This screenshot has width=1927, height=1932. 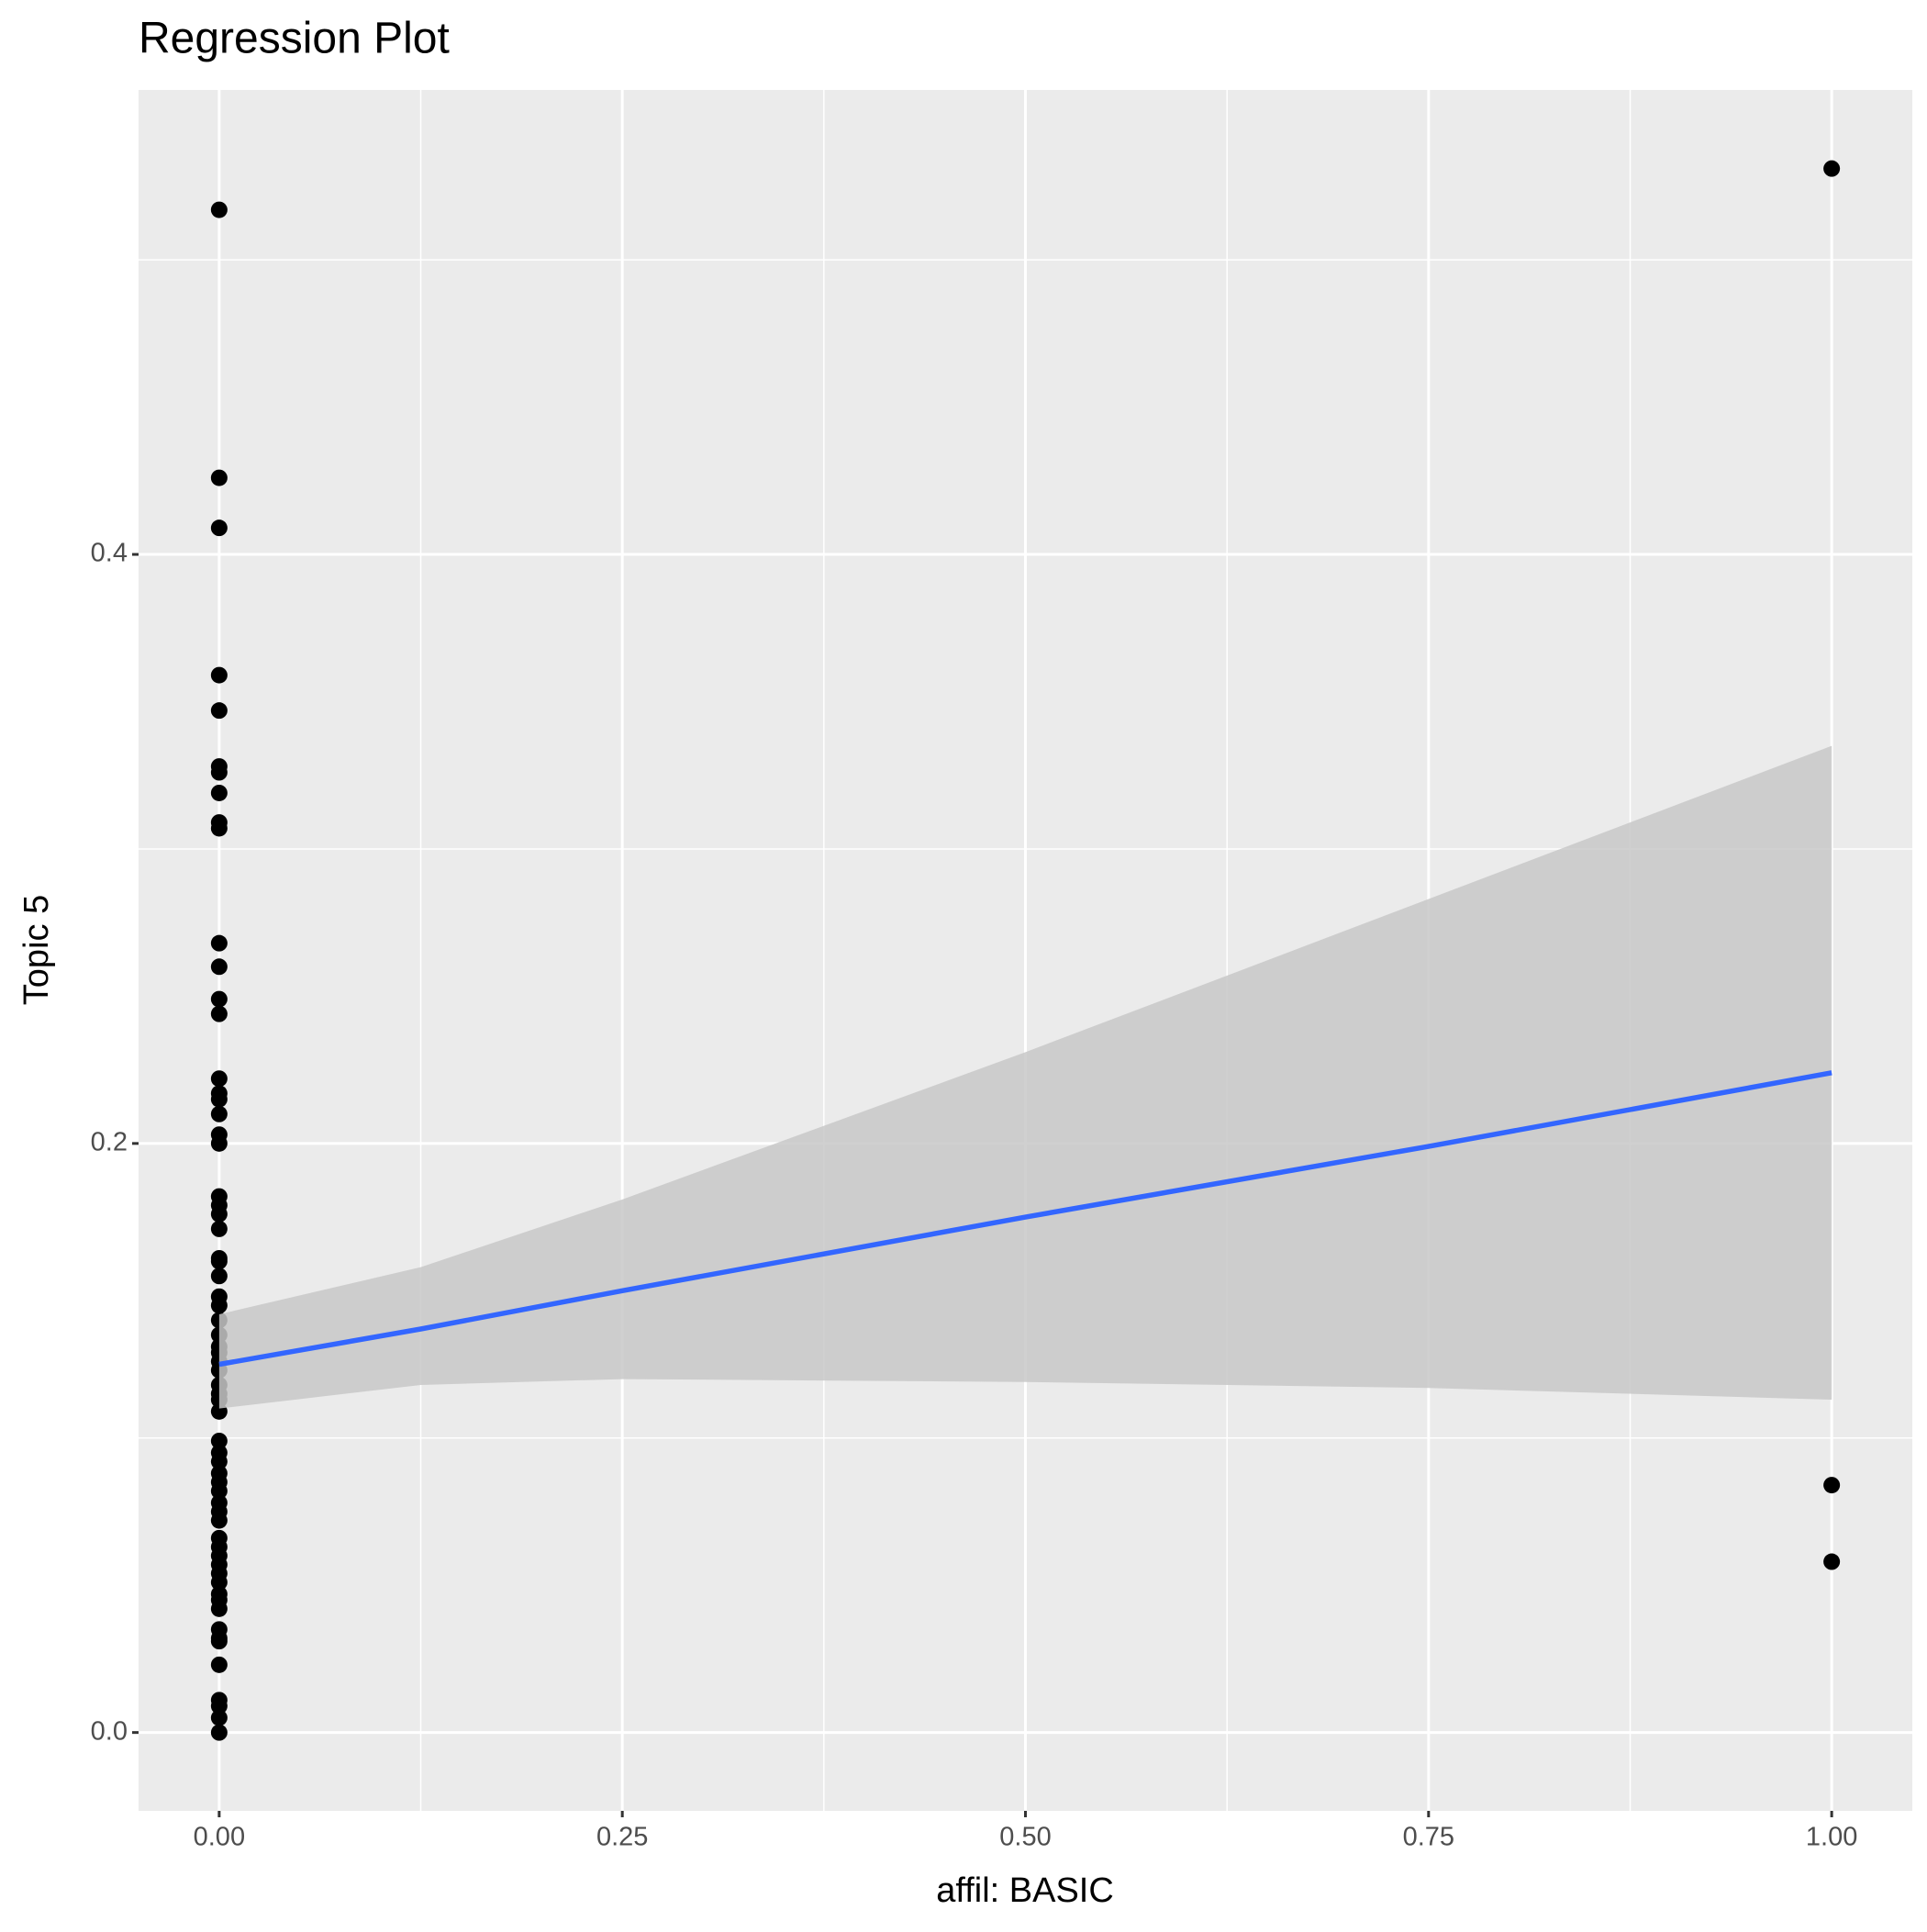 What do you see at coordinates (109, 553) in the screenshot?
I see `y-tick-label: 0.4` at bounding box center [109, 553].